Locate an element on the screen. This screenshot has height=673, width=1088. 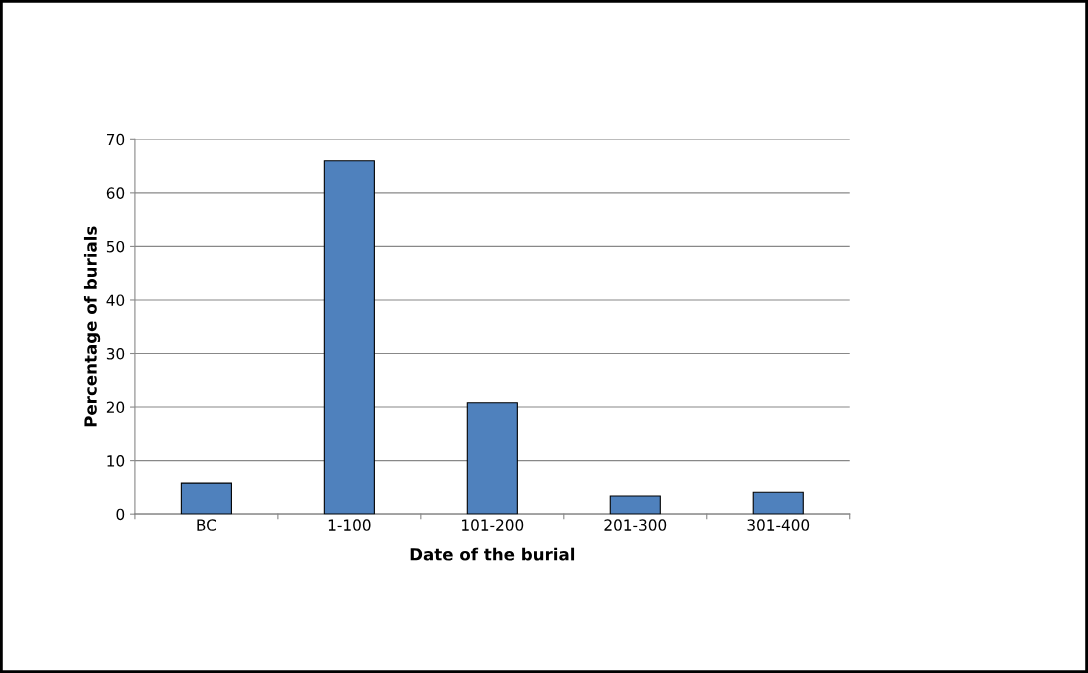
y-tick-label: 40 is located at coordinates (115, 300).